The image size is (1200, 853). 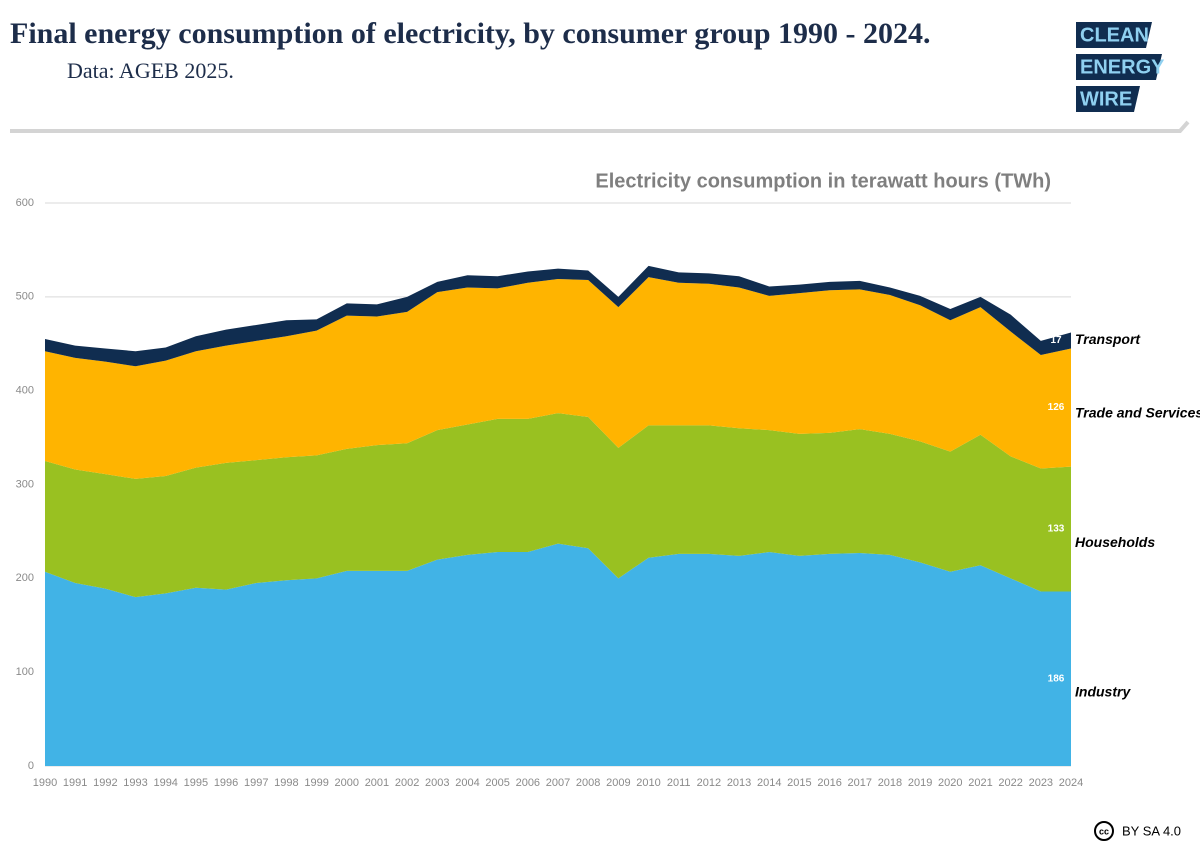 What do you see at coordinates (600, 126) in the screenshot?
I see `header-rule` at bounding box center [600, 126].